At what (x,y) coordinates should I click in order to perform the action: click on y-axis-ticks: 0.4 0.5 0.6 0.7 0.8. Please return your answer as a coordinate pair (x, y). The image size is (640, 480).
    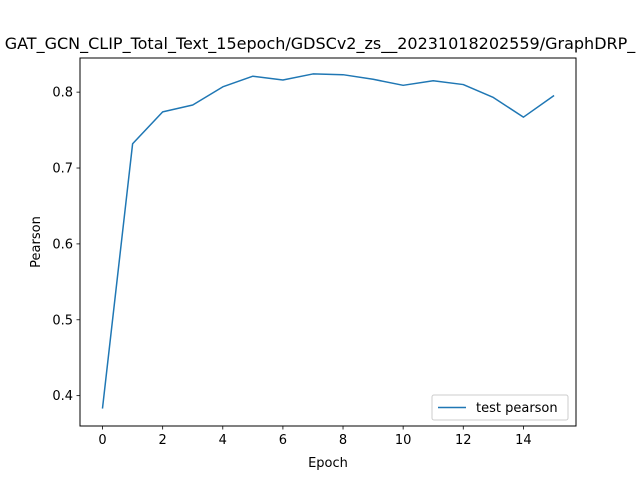
    Looking at the image, I should click on (66, 245).